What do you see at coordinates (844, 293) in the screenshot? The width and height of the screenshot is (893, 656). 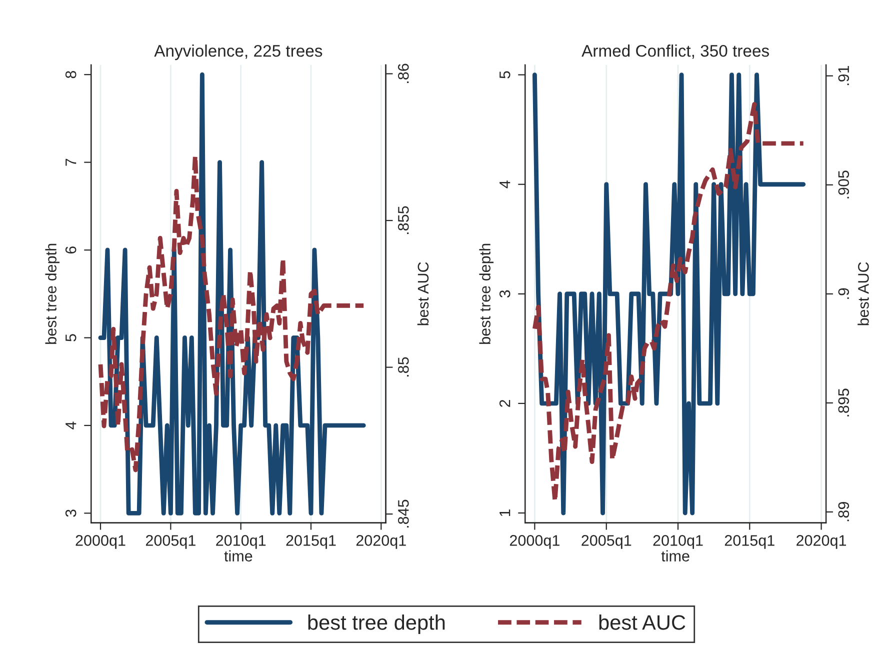 I see `y2-tick-label: .9` at bounding box center [844, 293].